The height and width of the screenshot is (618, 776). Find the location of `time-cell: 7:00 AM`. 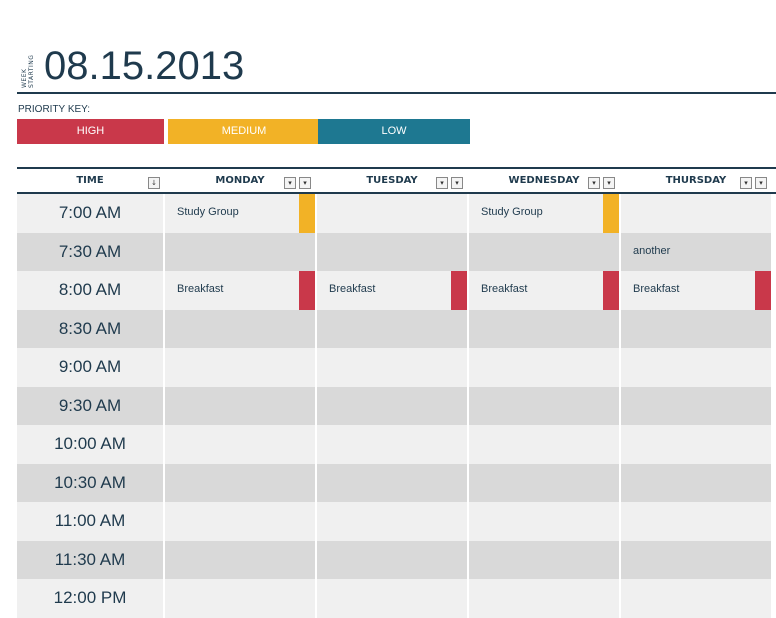

time-cell: 7:00 AM is located at coordinates (90, 213).